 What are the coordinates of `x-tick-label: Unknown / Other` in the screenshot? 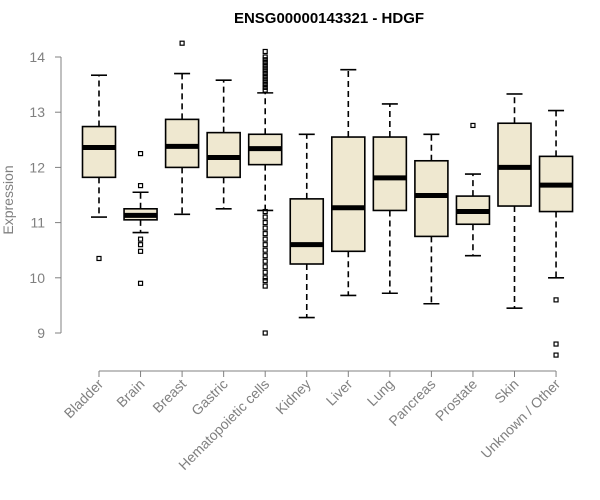 It's located at (521, 419).